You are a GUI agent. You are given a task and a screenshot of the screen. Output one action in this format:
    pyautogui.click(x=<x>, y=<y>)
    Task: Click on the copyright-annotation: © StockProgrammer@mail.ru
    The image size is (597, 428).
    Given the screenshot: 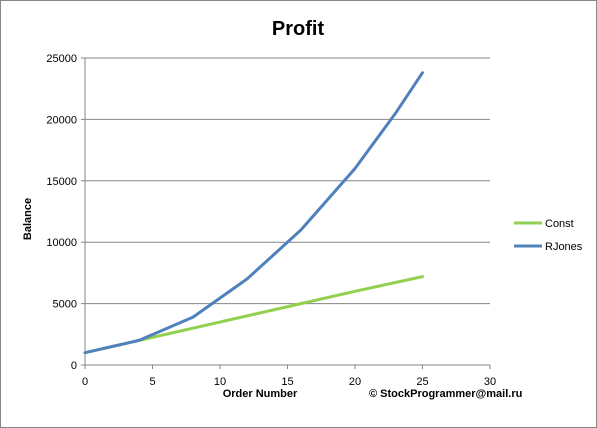 What is the action you would take?
    pyautogui.click(x=445, y=394)
    